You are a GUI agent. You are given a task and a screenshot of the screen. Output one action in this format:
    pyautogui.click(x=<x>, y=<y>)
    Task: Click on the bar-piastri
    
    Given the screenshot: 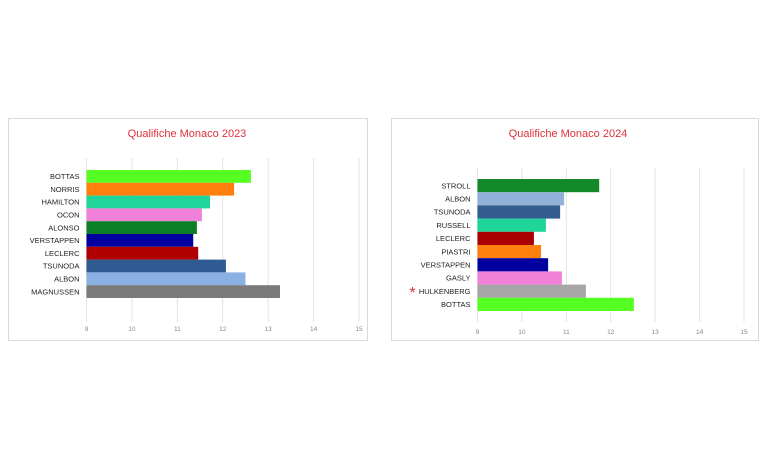 What is the action you would take?
    pyautogui.click(x=509, y=252)
    